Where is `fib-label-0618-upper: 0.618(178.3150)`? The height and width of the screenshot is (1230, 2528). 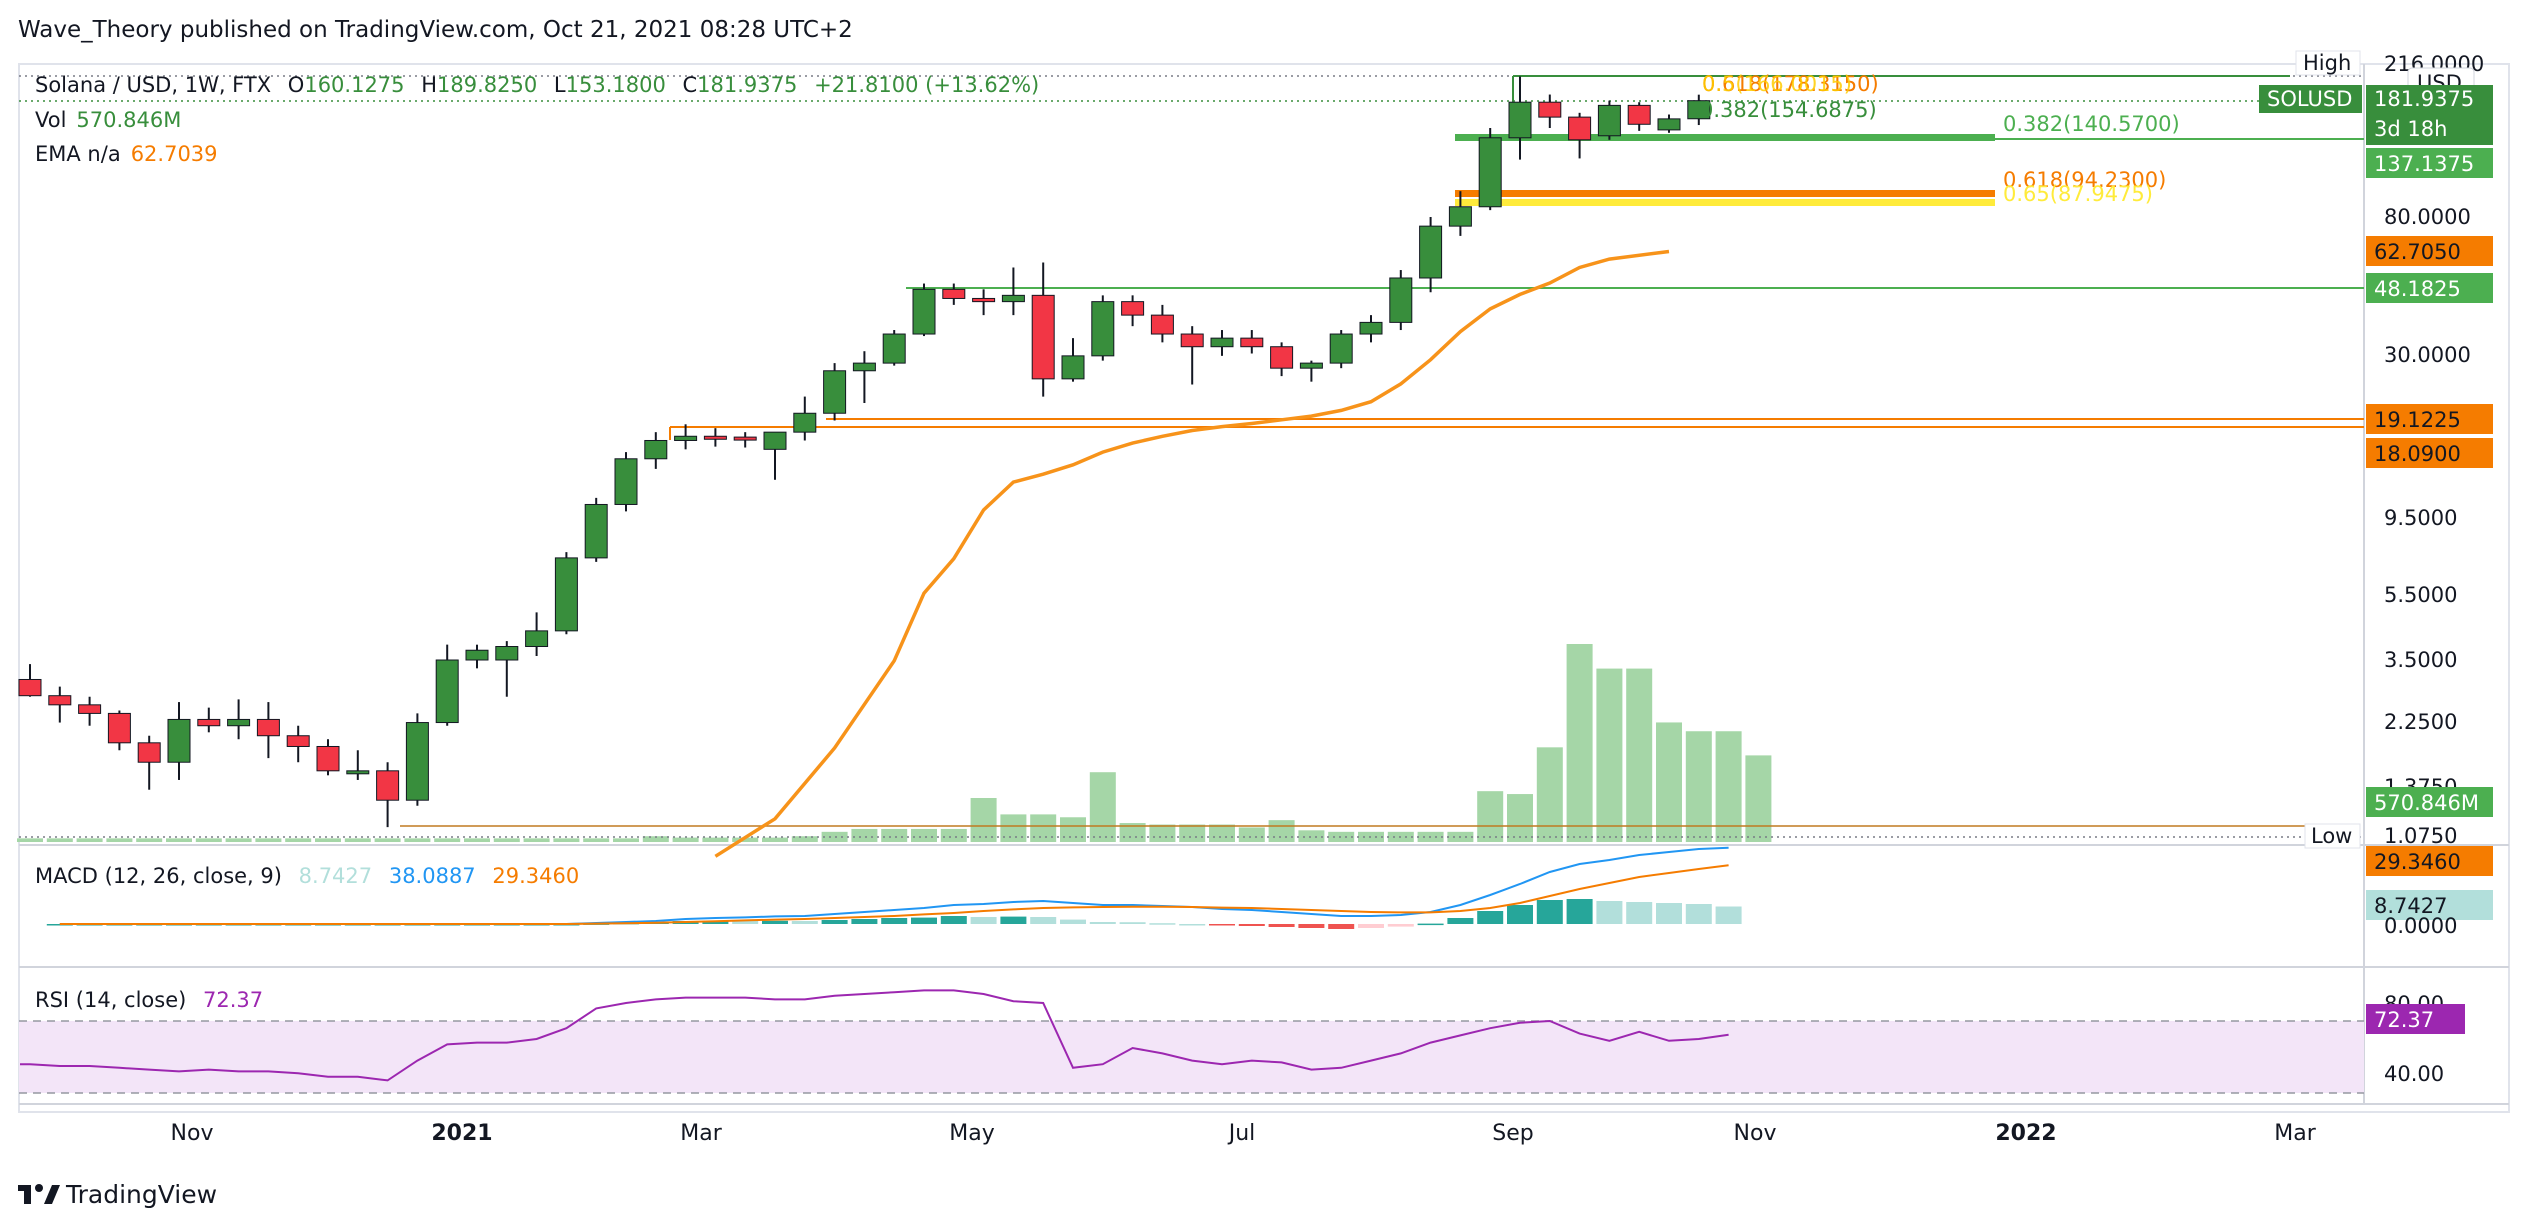 fib-label-0618-upper: 0.618(178.3150) is located at coordinates (1790, 84).